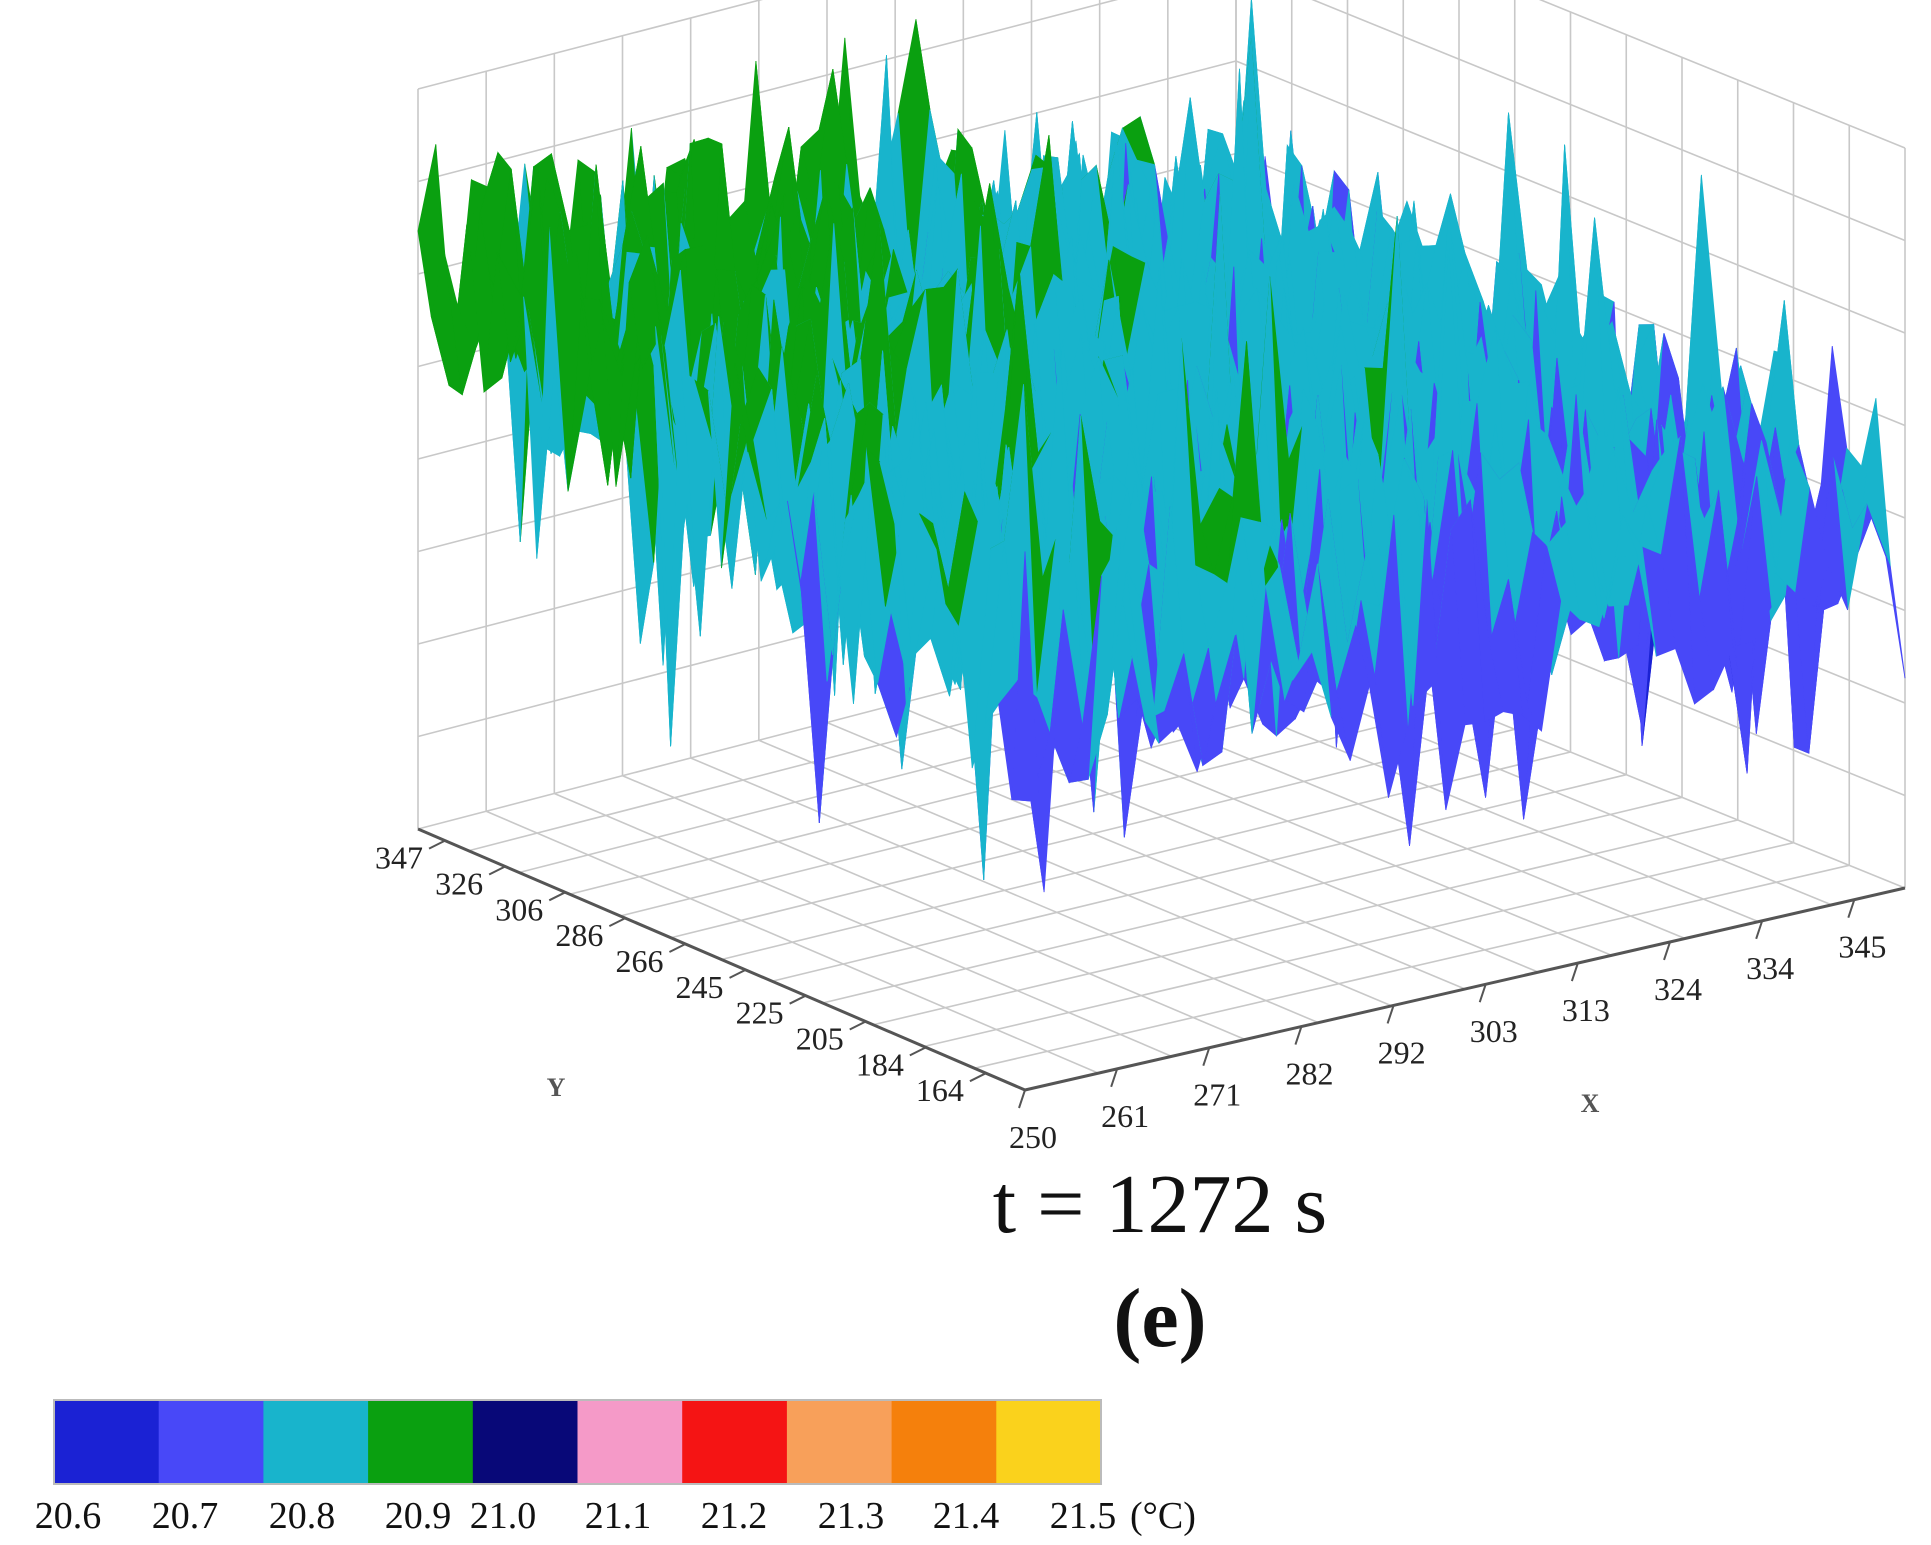  Describe the element at coordinates (399, 858) in the screenshot. I see `y-tick-label: 347` at that location.